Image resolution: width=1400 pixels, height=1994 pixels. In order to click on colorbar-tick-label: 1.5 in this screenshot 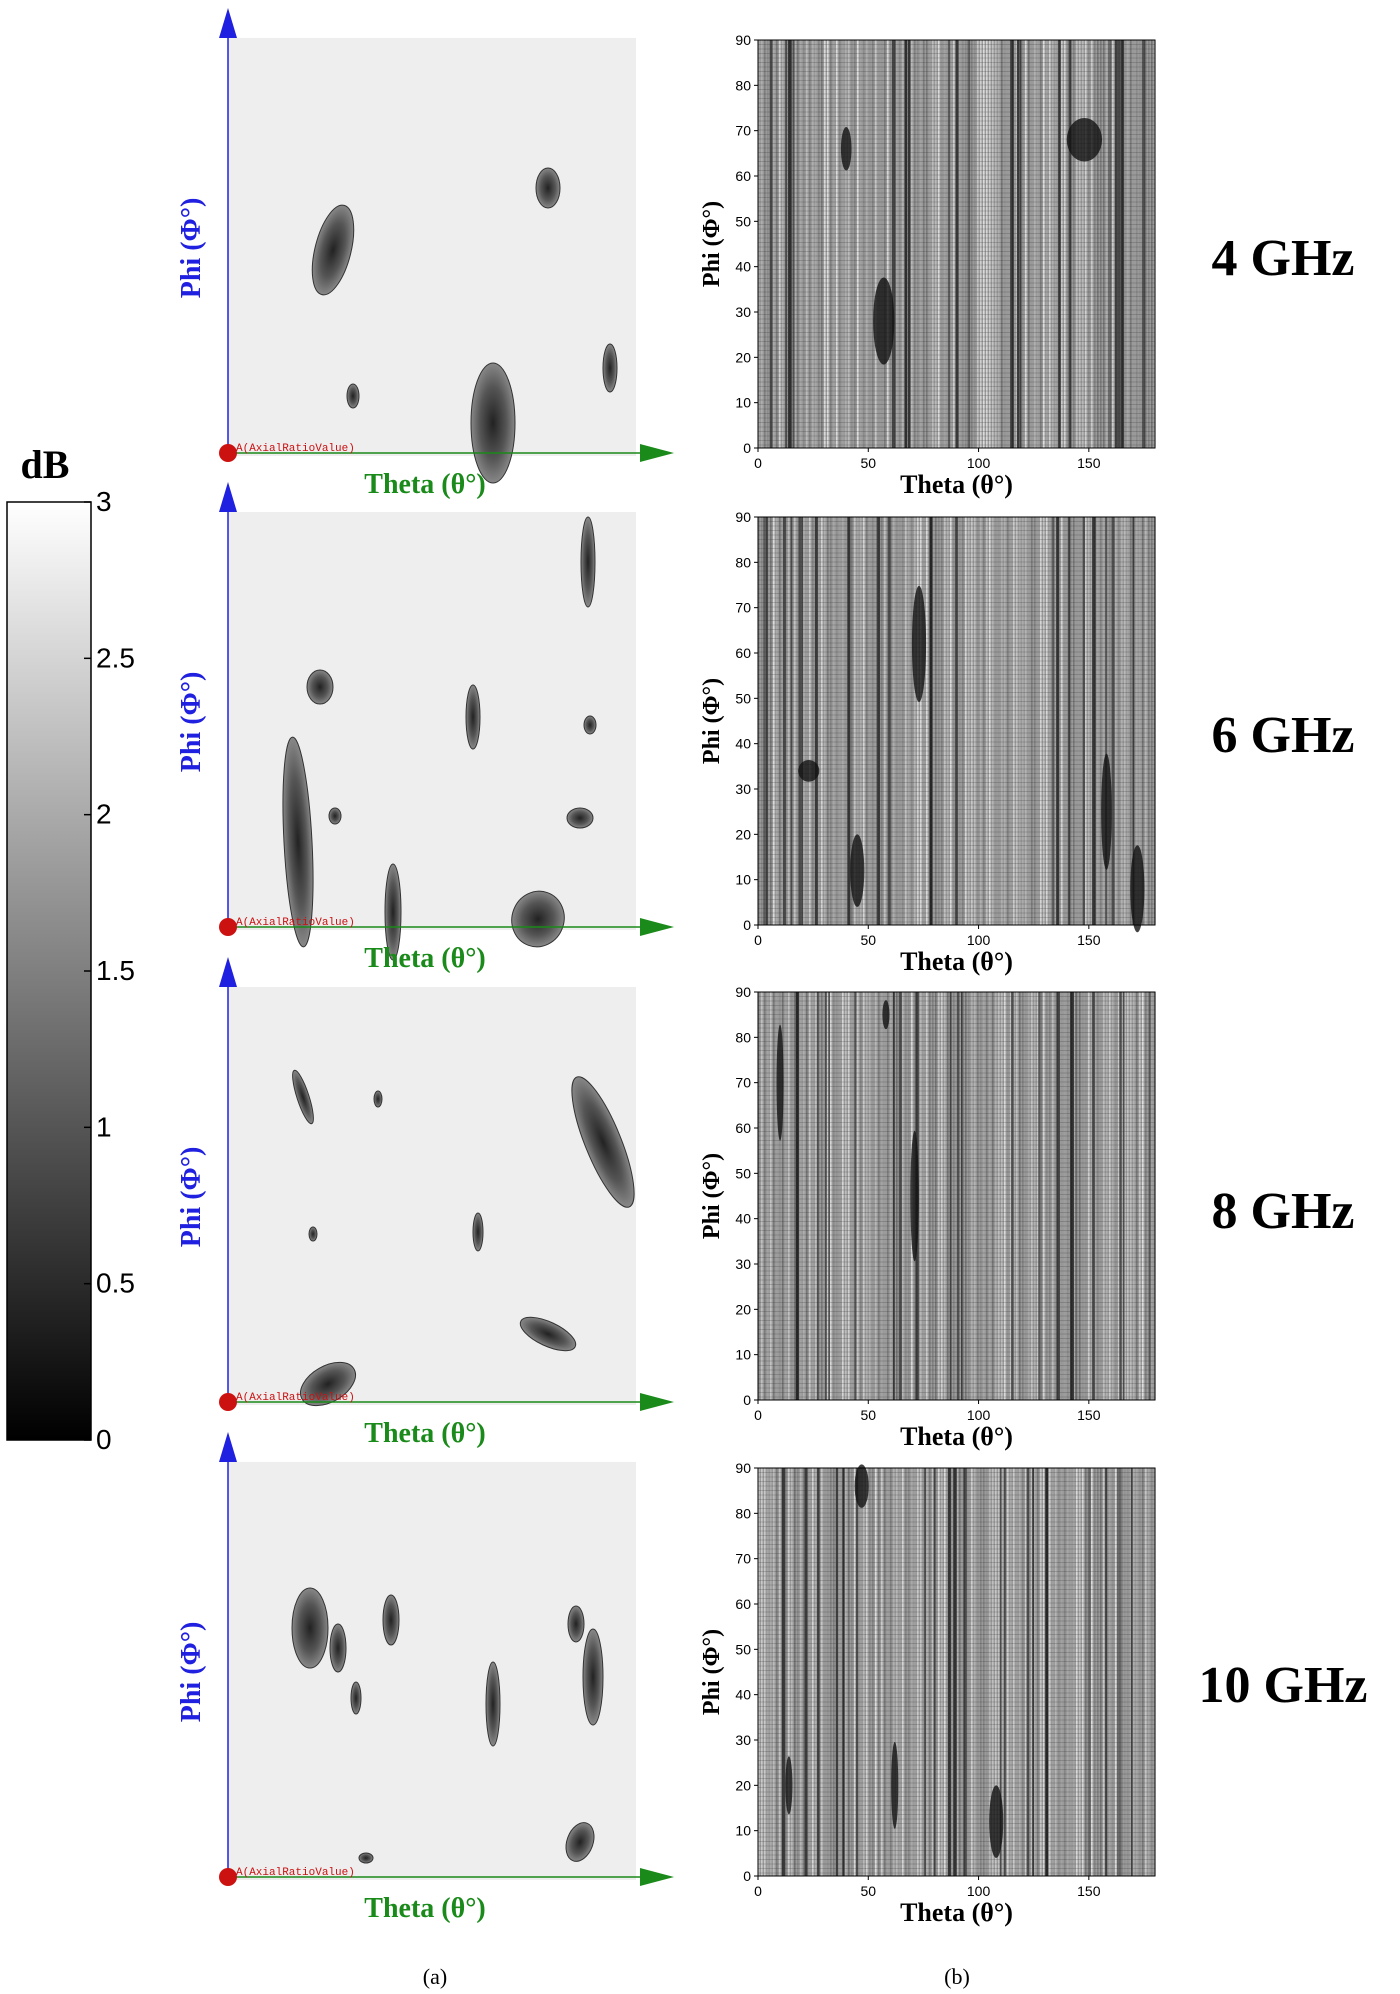, I will do `click(115, 970)`.